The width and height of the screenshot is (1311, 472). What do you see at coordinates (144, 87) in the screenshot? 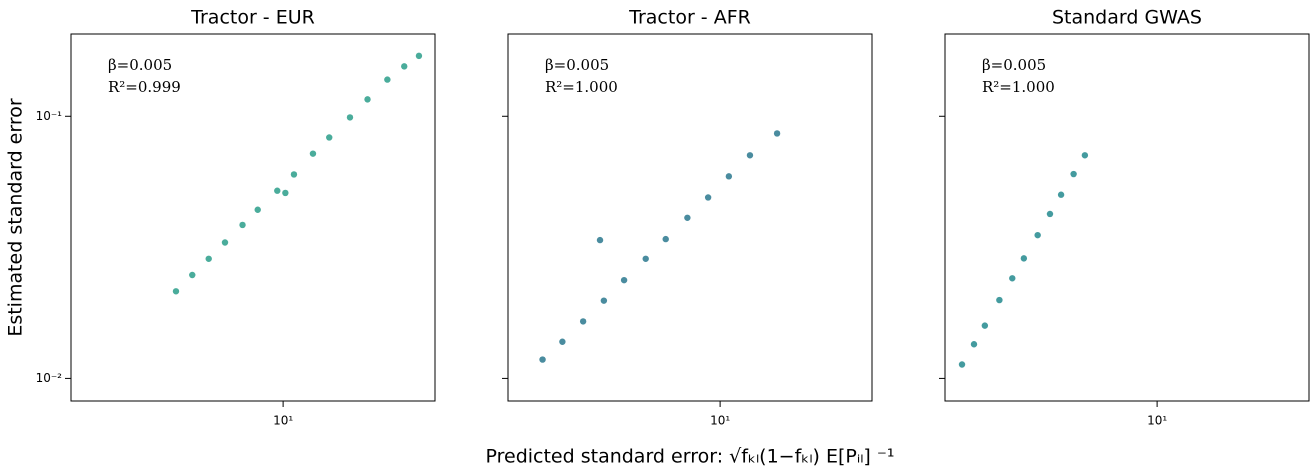
I see `annotation: R²=0.999` at bounding box center [144, 87].